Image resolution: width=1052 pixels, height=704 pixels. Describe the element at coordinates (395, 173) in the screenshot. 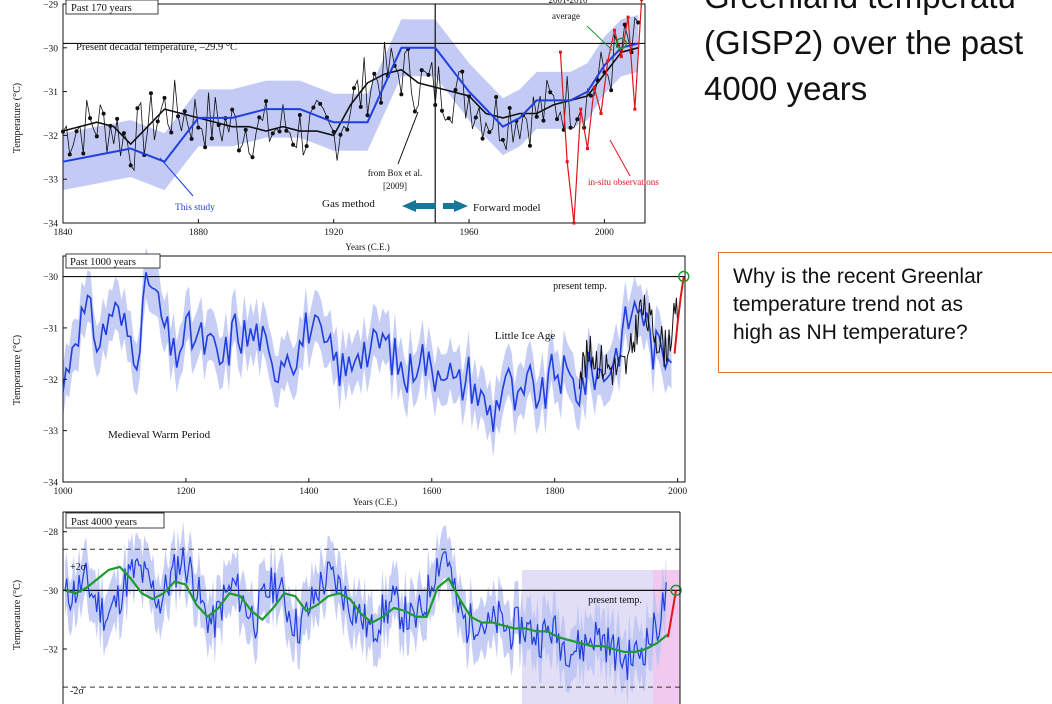

I see `box-label-line1: from Box et al.` at that location.